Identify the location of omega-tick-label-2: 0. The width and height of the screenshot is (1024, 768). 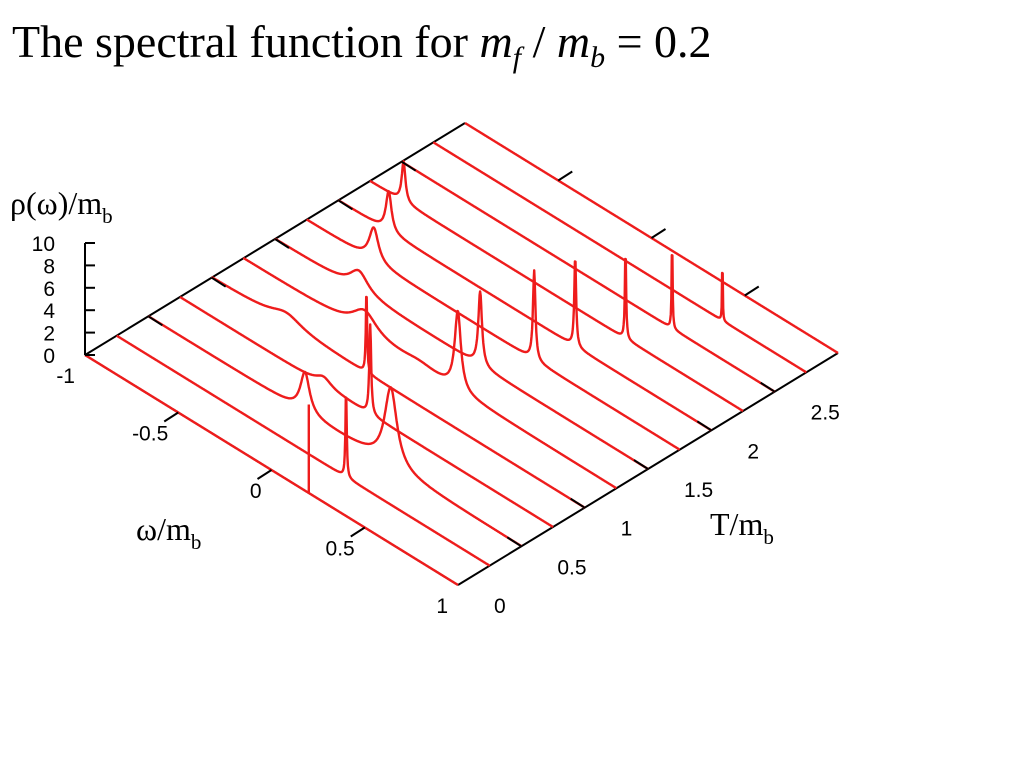
(256, 491).